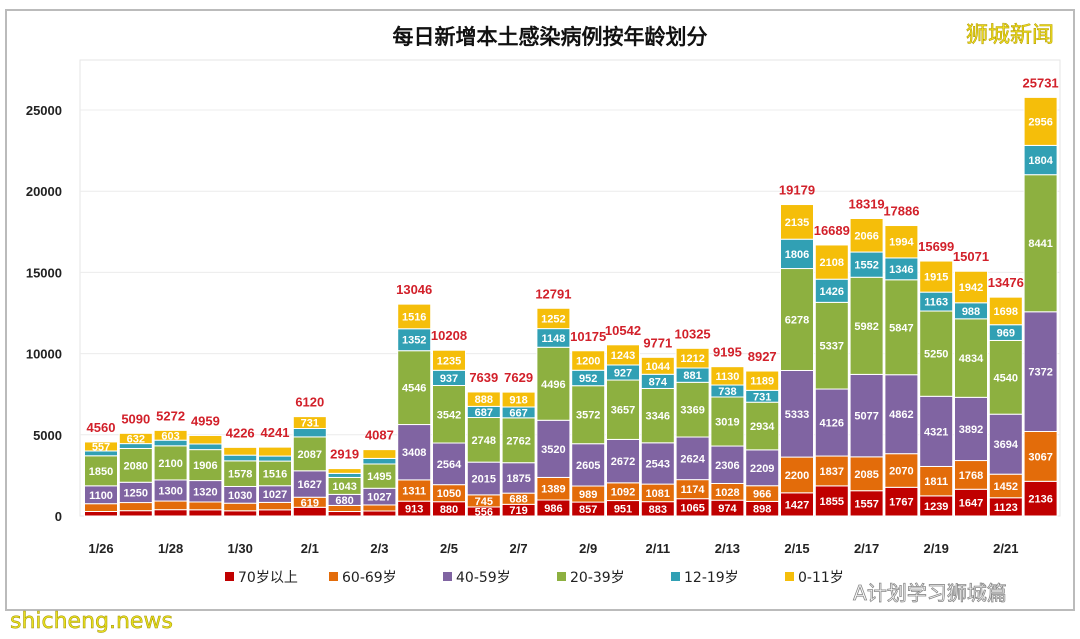 The image size is (1080, 639). I want to click on bar-value-label: 1030, so click(240, 496).